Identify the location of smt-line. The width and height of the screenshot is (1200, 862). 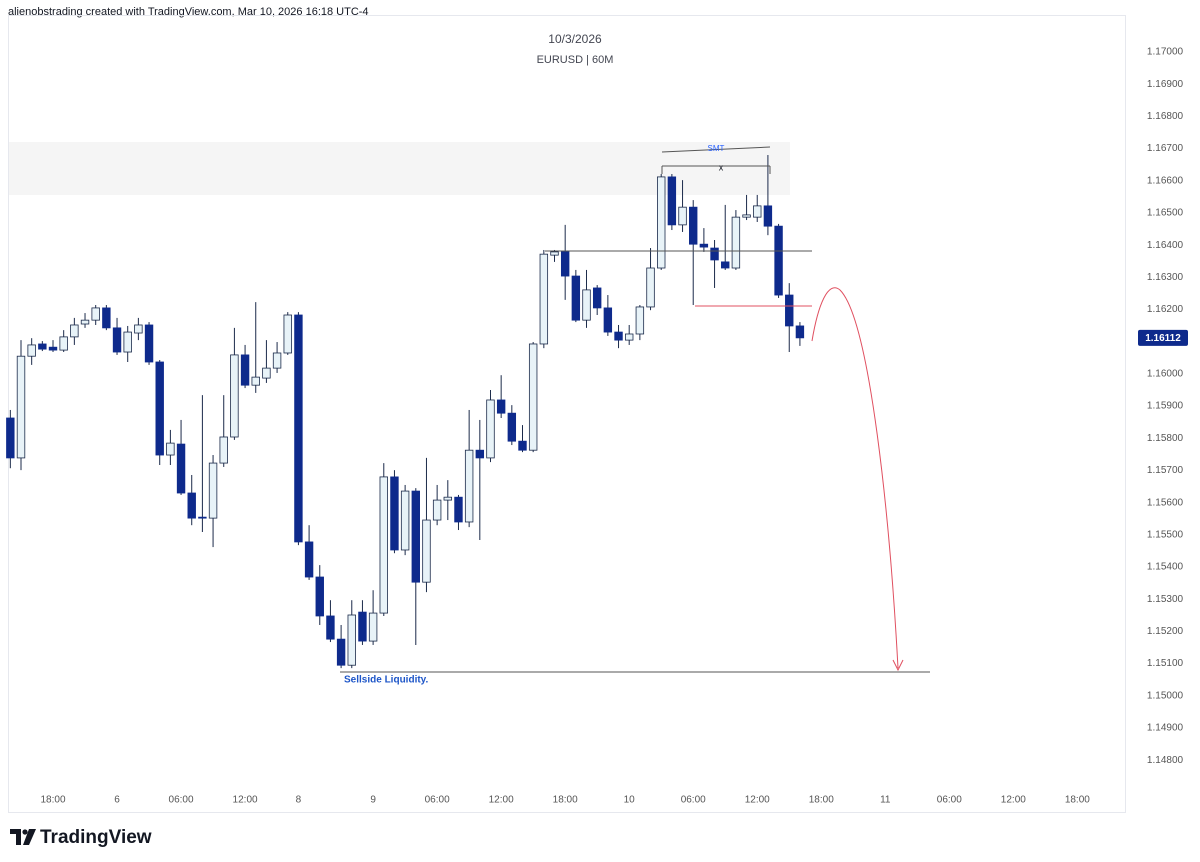
(716, 149).